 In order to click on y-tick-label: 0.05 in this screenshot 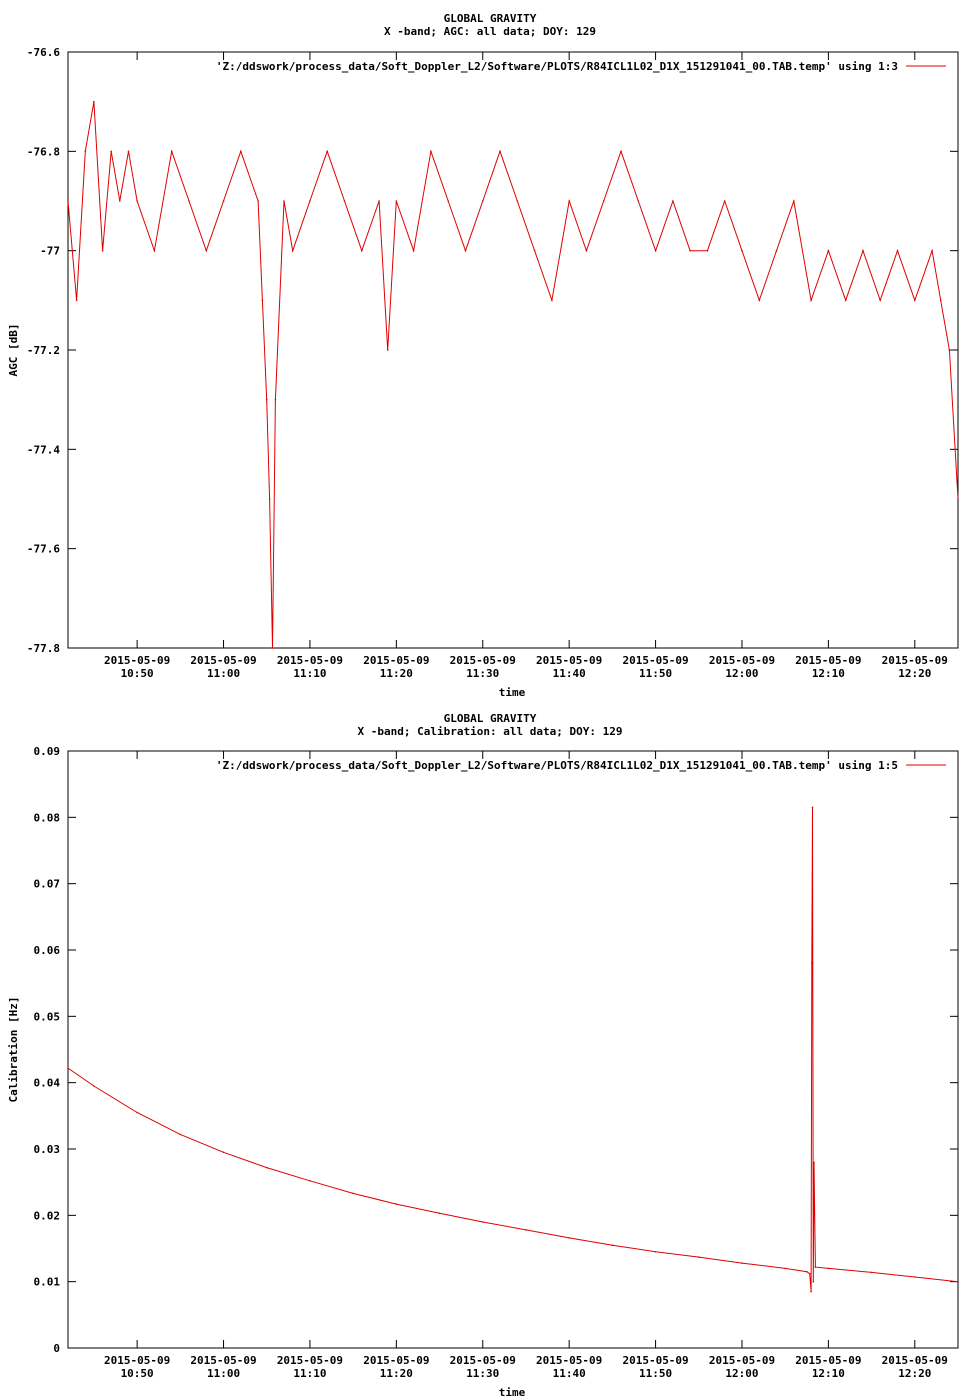, I will do `click(47, 1016)`.